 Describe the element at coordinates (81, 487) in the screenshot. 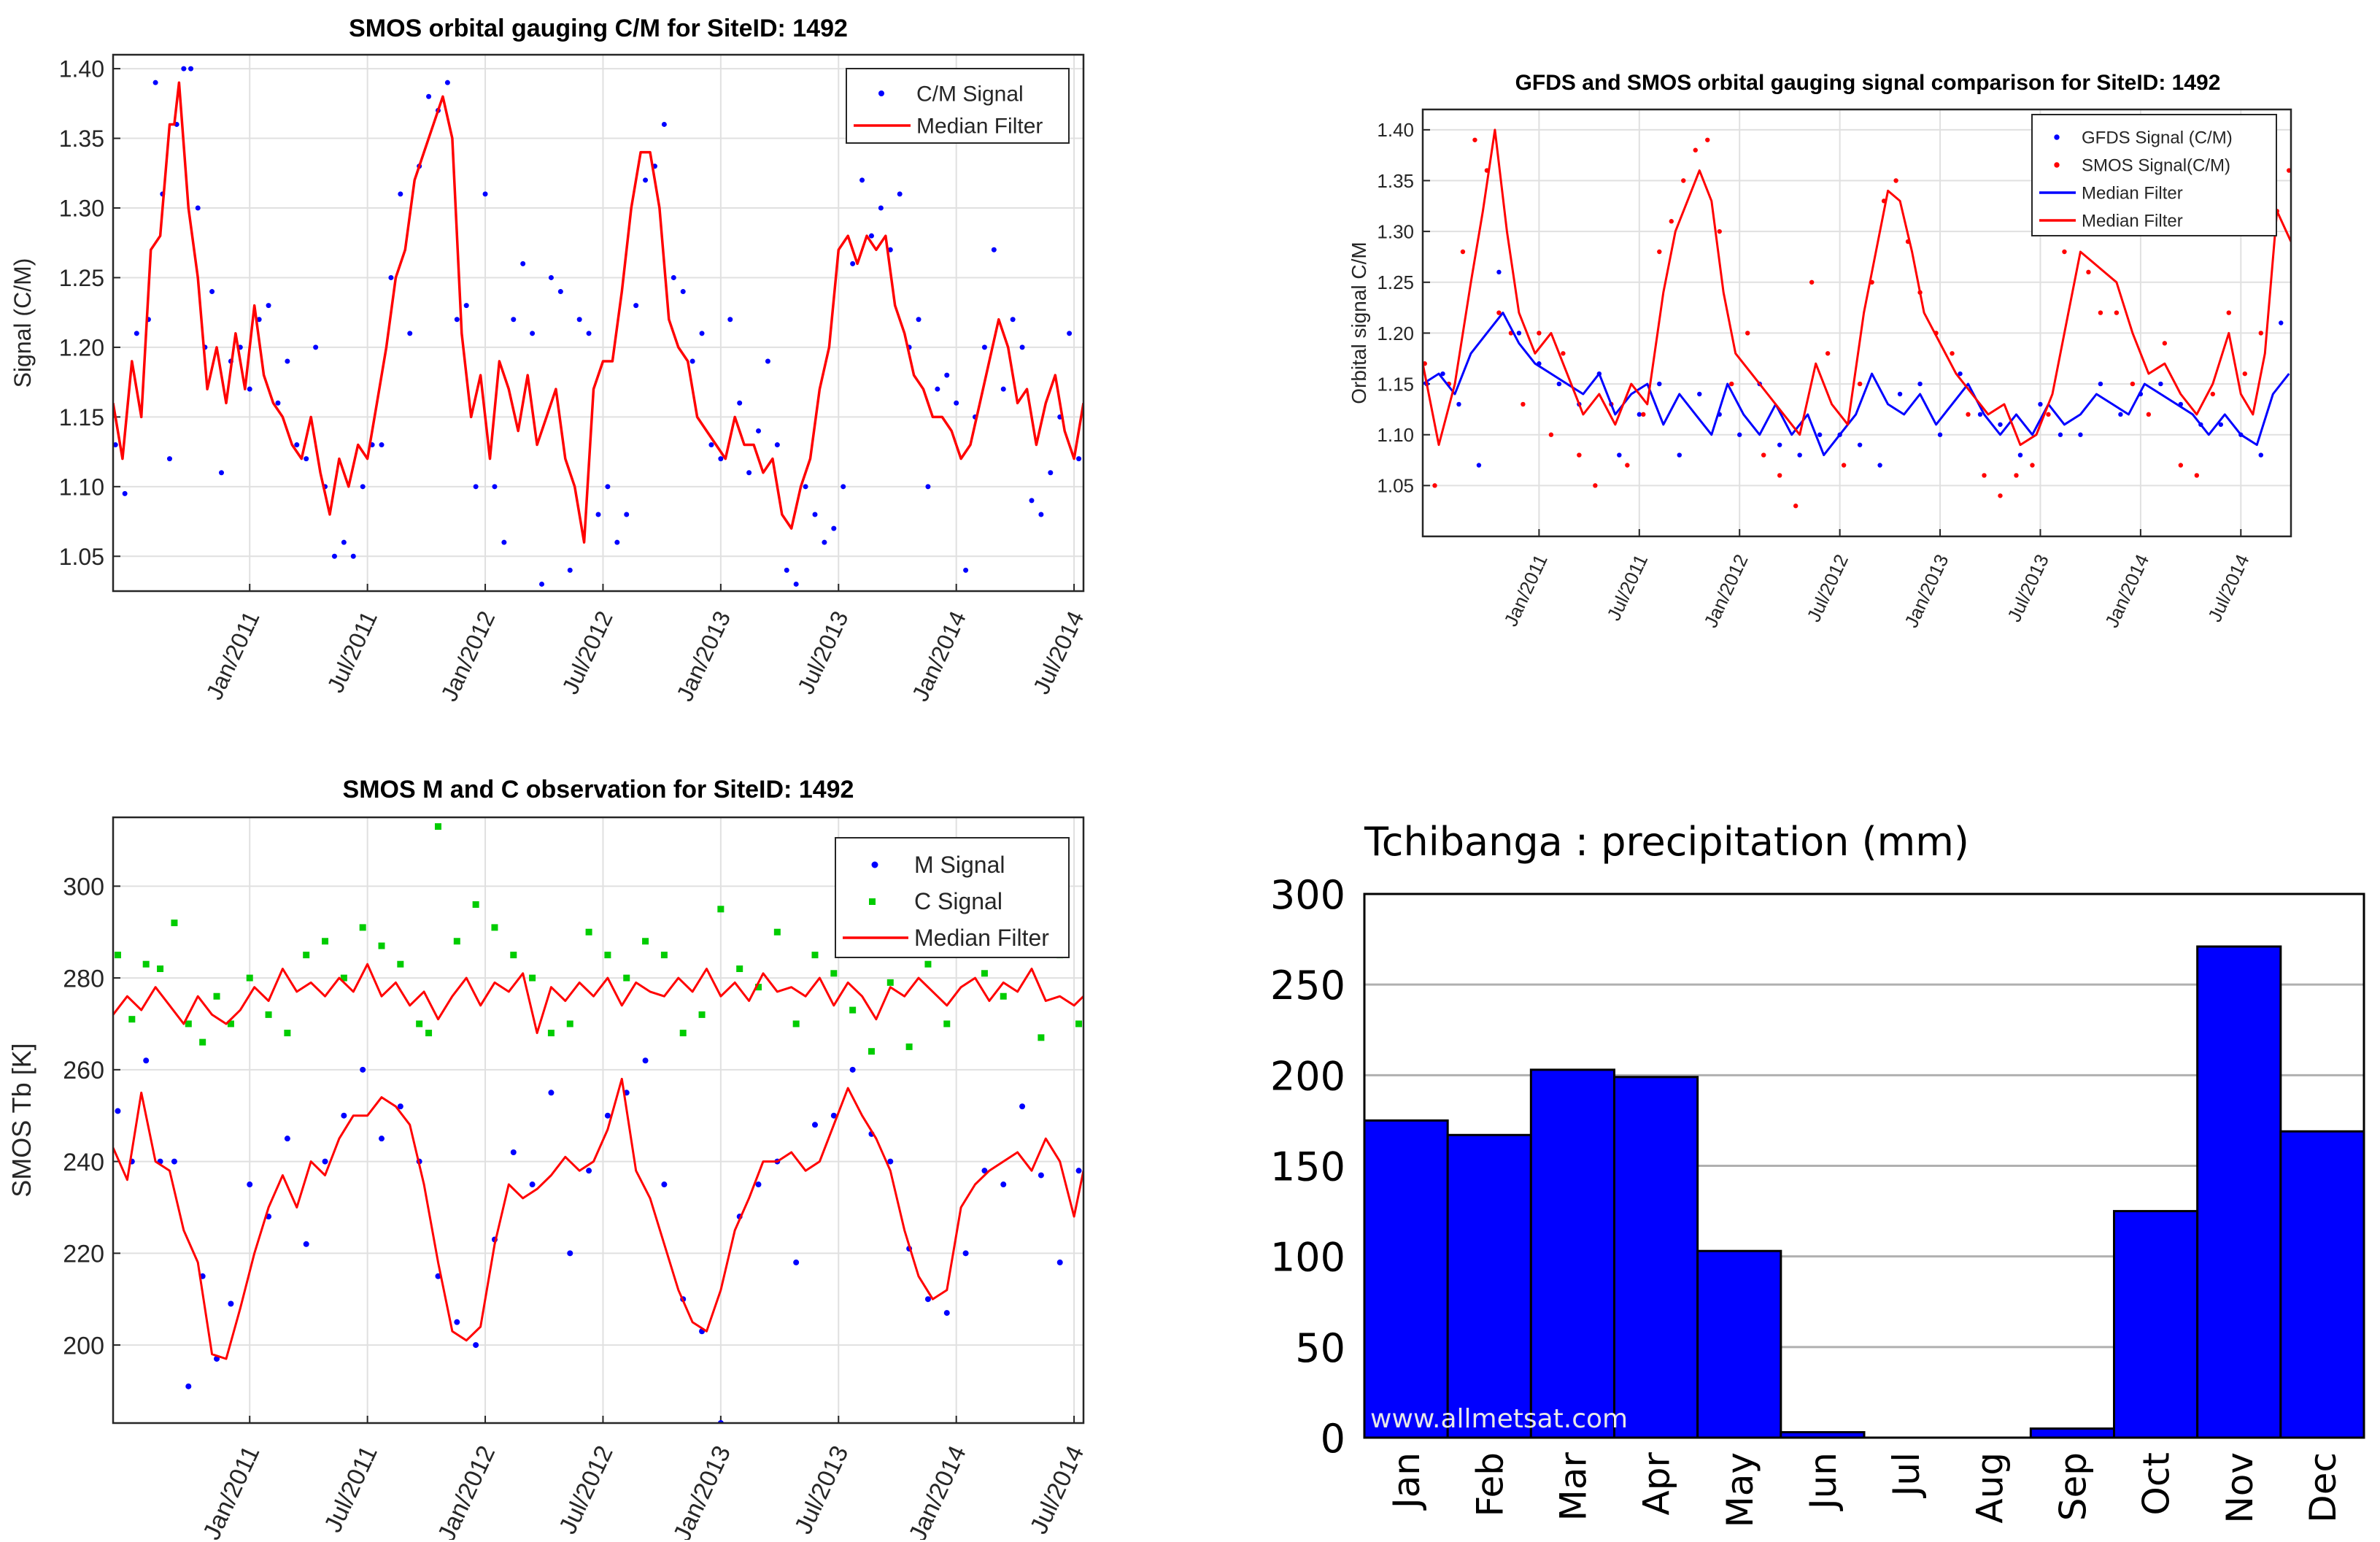

I see `y-tick-label: 1.10` at that location.